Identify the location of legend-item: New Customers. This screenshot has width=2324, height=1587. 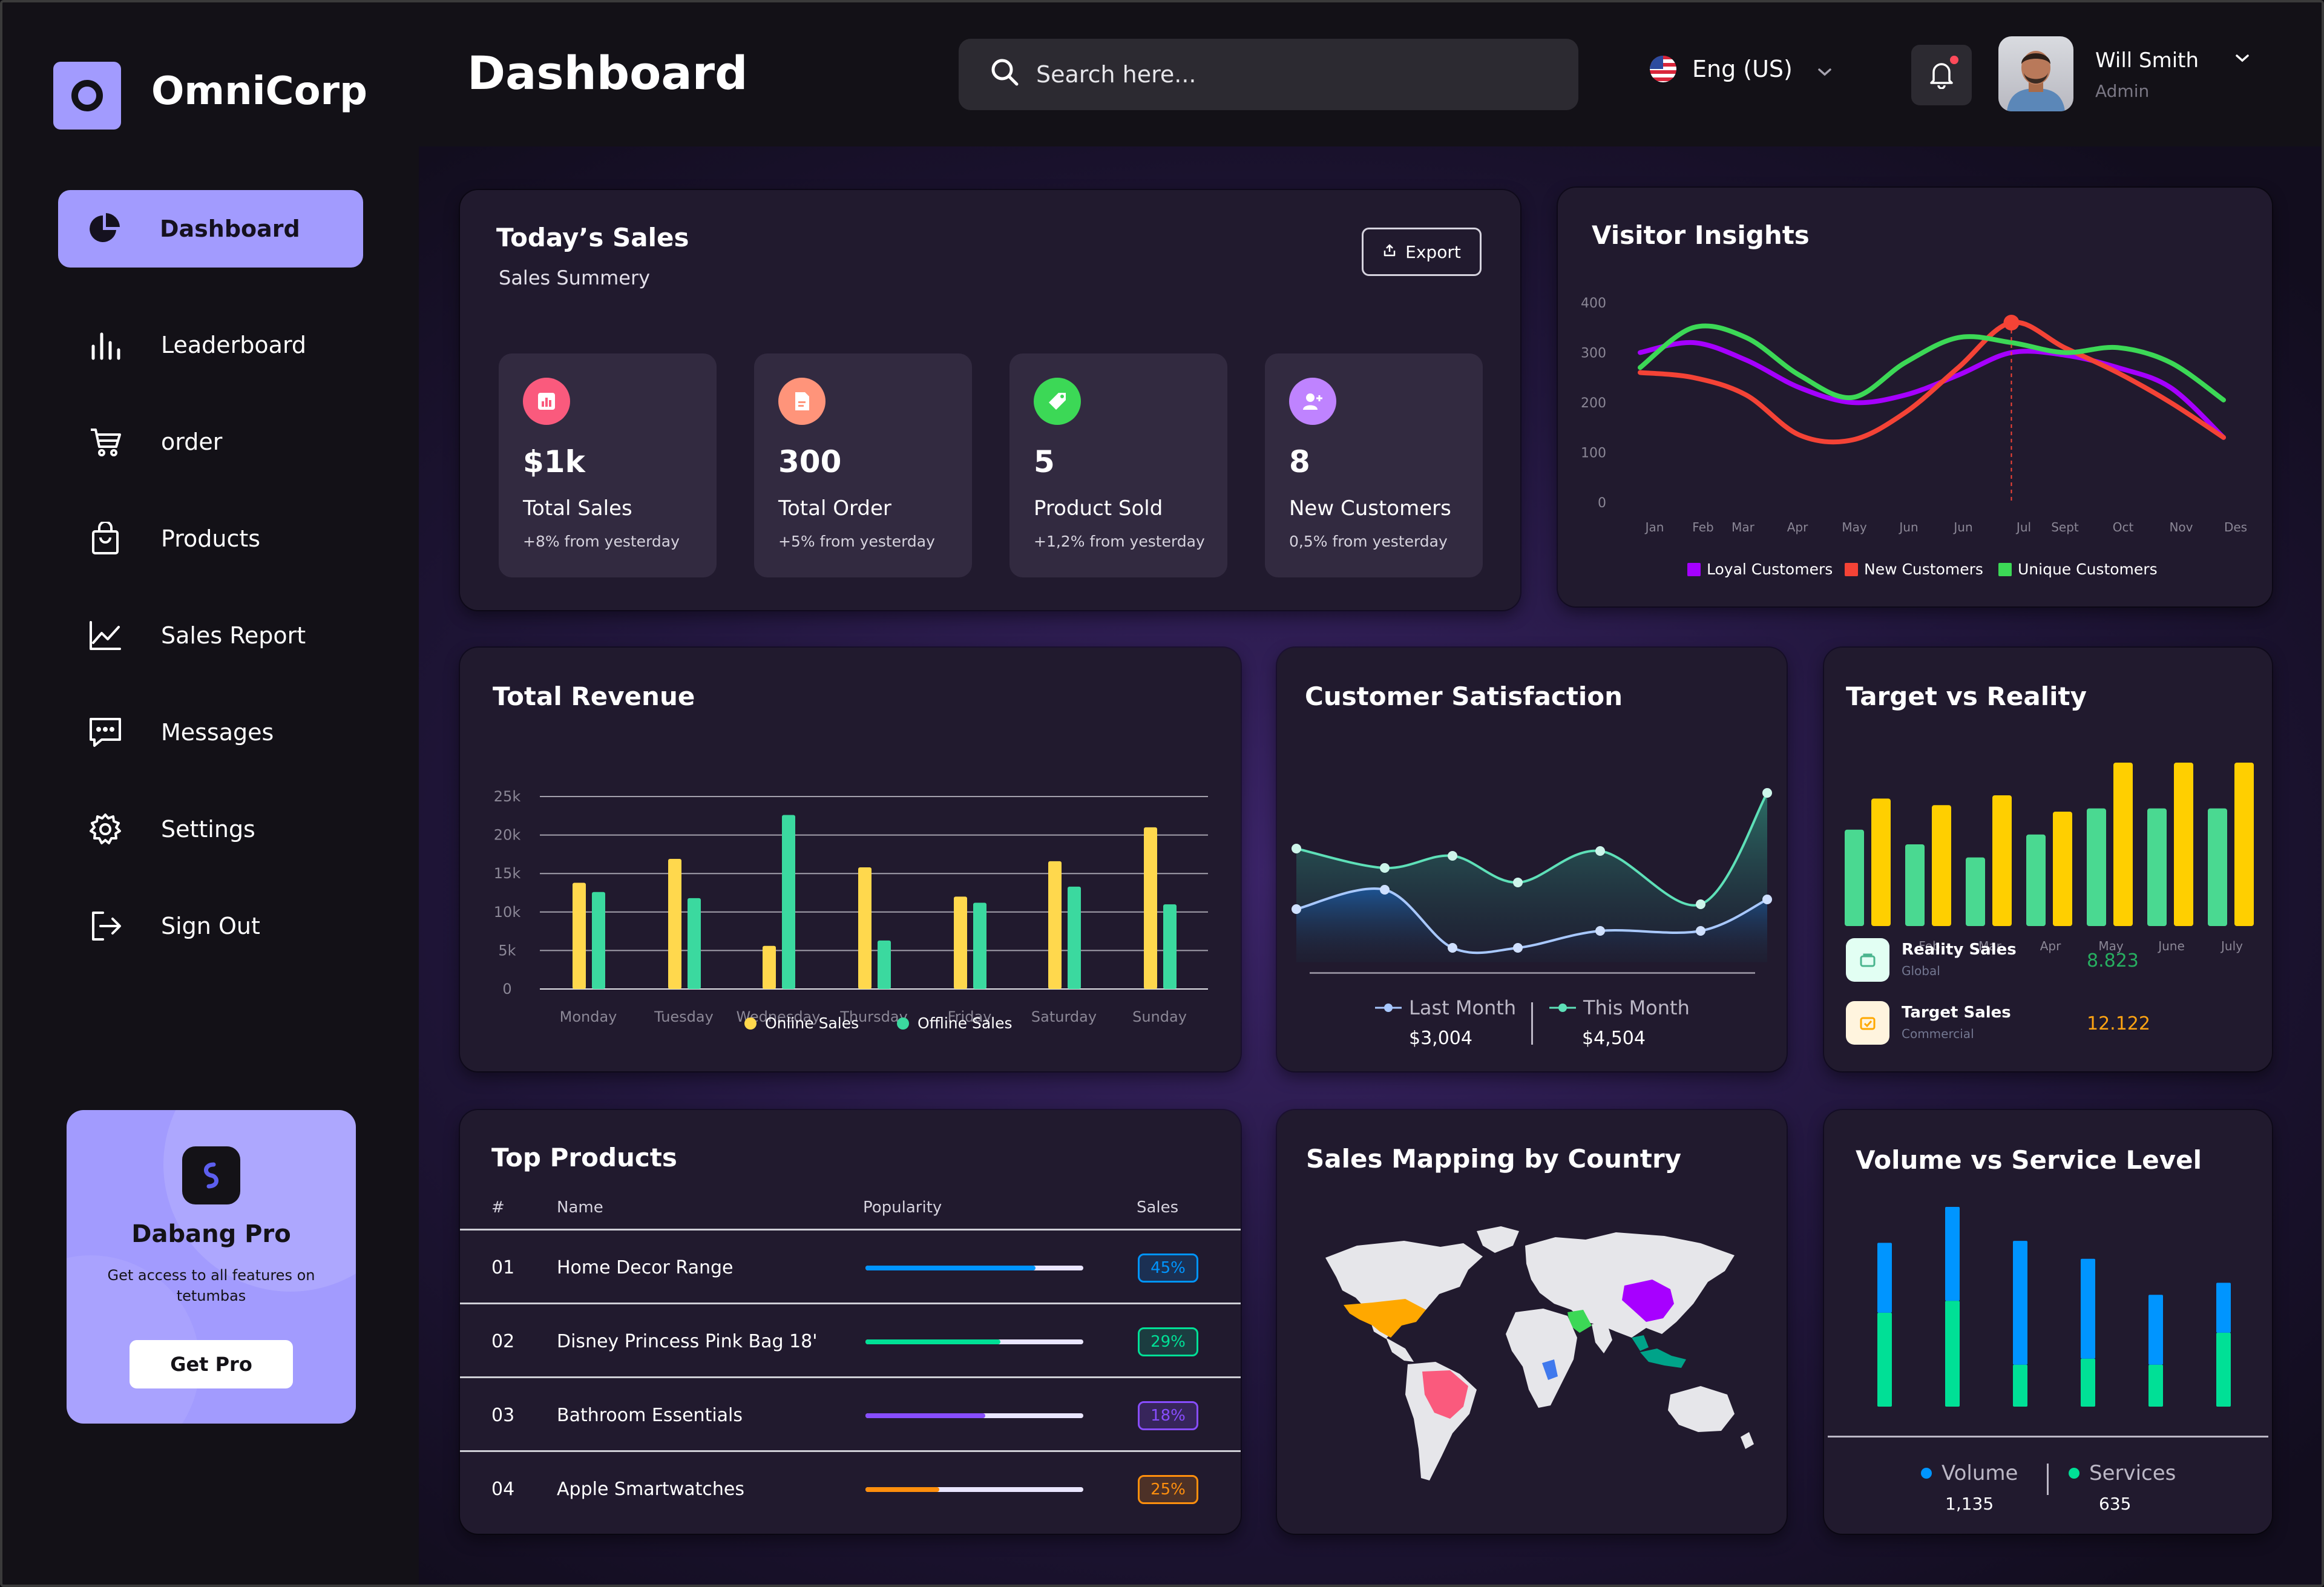
(1914, 569).